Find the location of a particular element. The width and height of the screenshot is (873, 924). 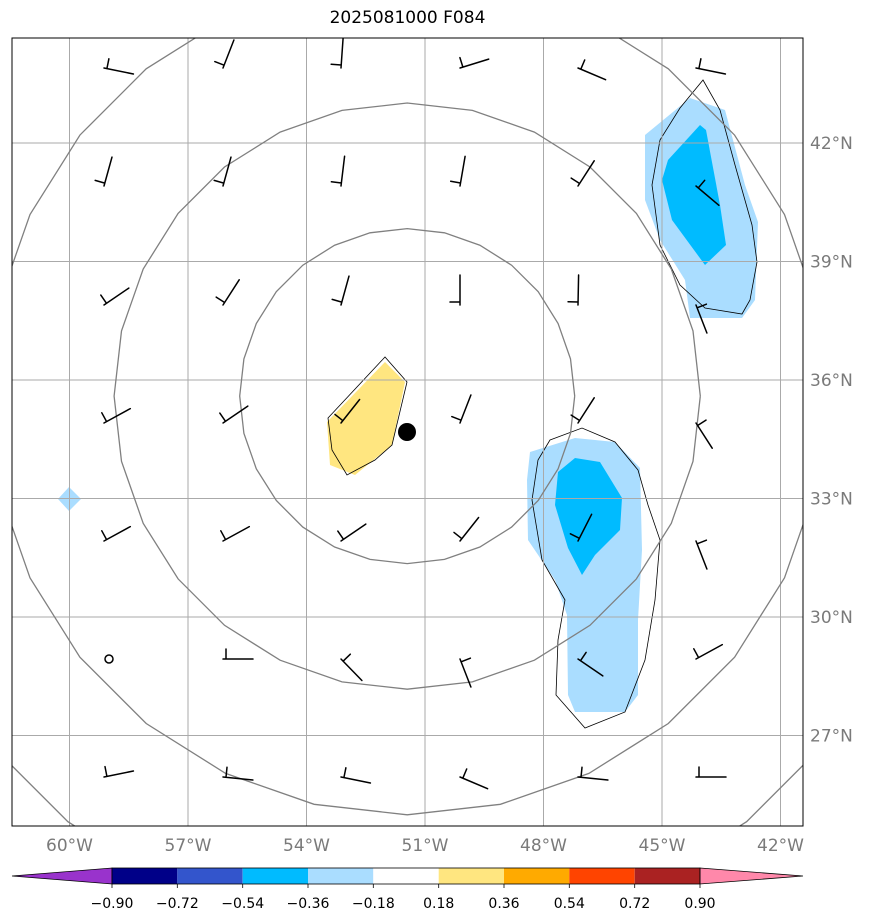

calm-wind-marker is located at coordinates (109, 659).